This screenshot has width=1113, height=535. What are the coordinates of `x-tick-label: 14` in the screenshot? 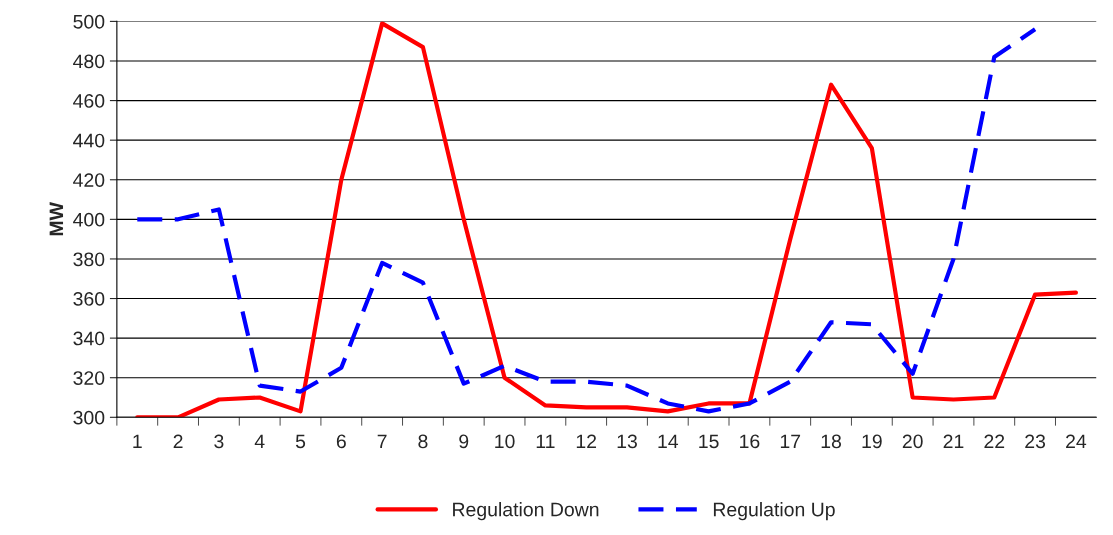 It's located at (668, 441).